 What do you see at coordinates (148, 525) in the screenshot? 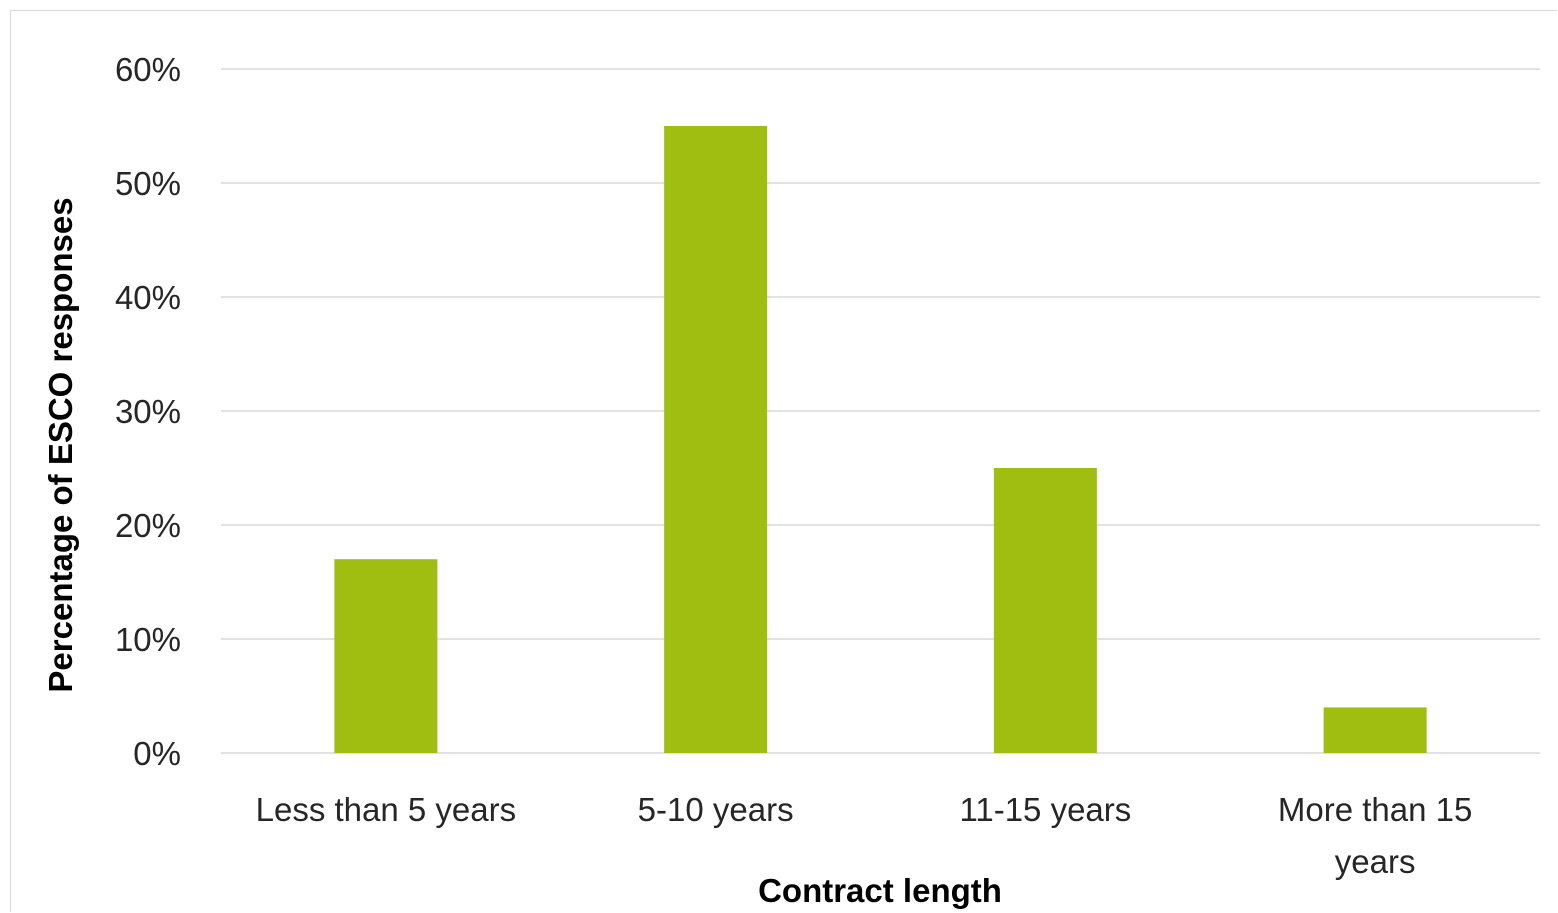
I see `y-tick-label: 20%` at bounding box center [148, 525].